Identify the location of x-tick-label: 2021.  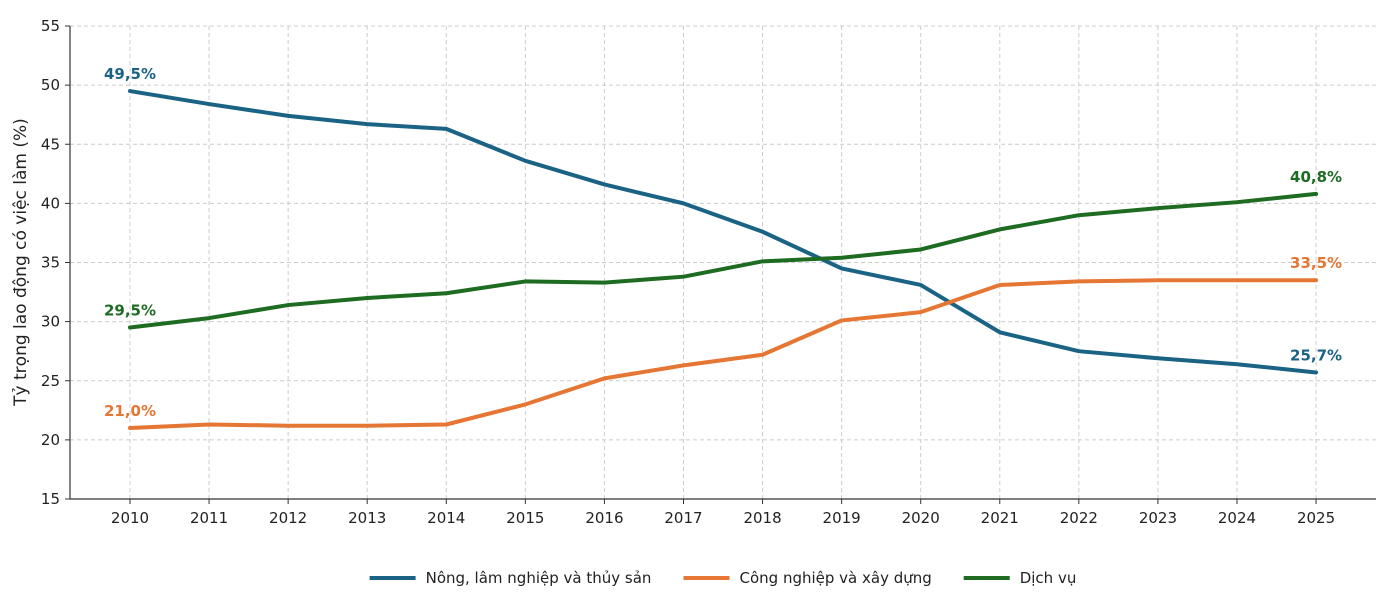
(1000, 518).